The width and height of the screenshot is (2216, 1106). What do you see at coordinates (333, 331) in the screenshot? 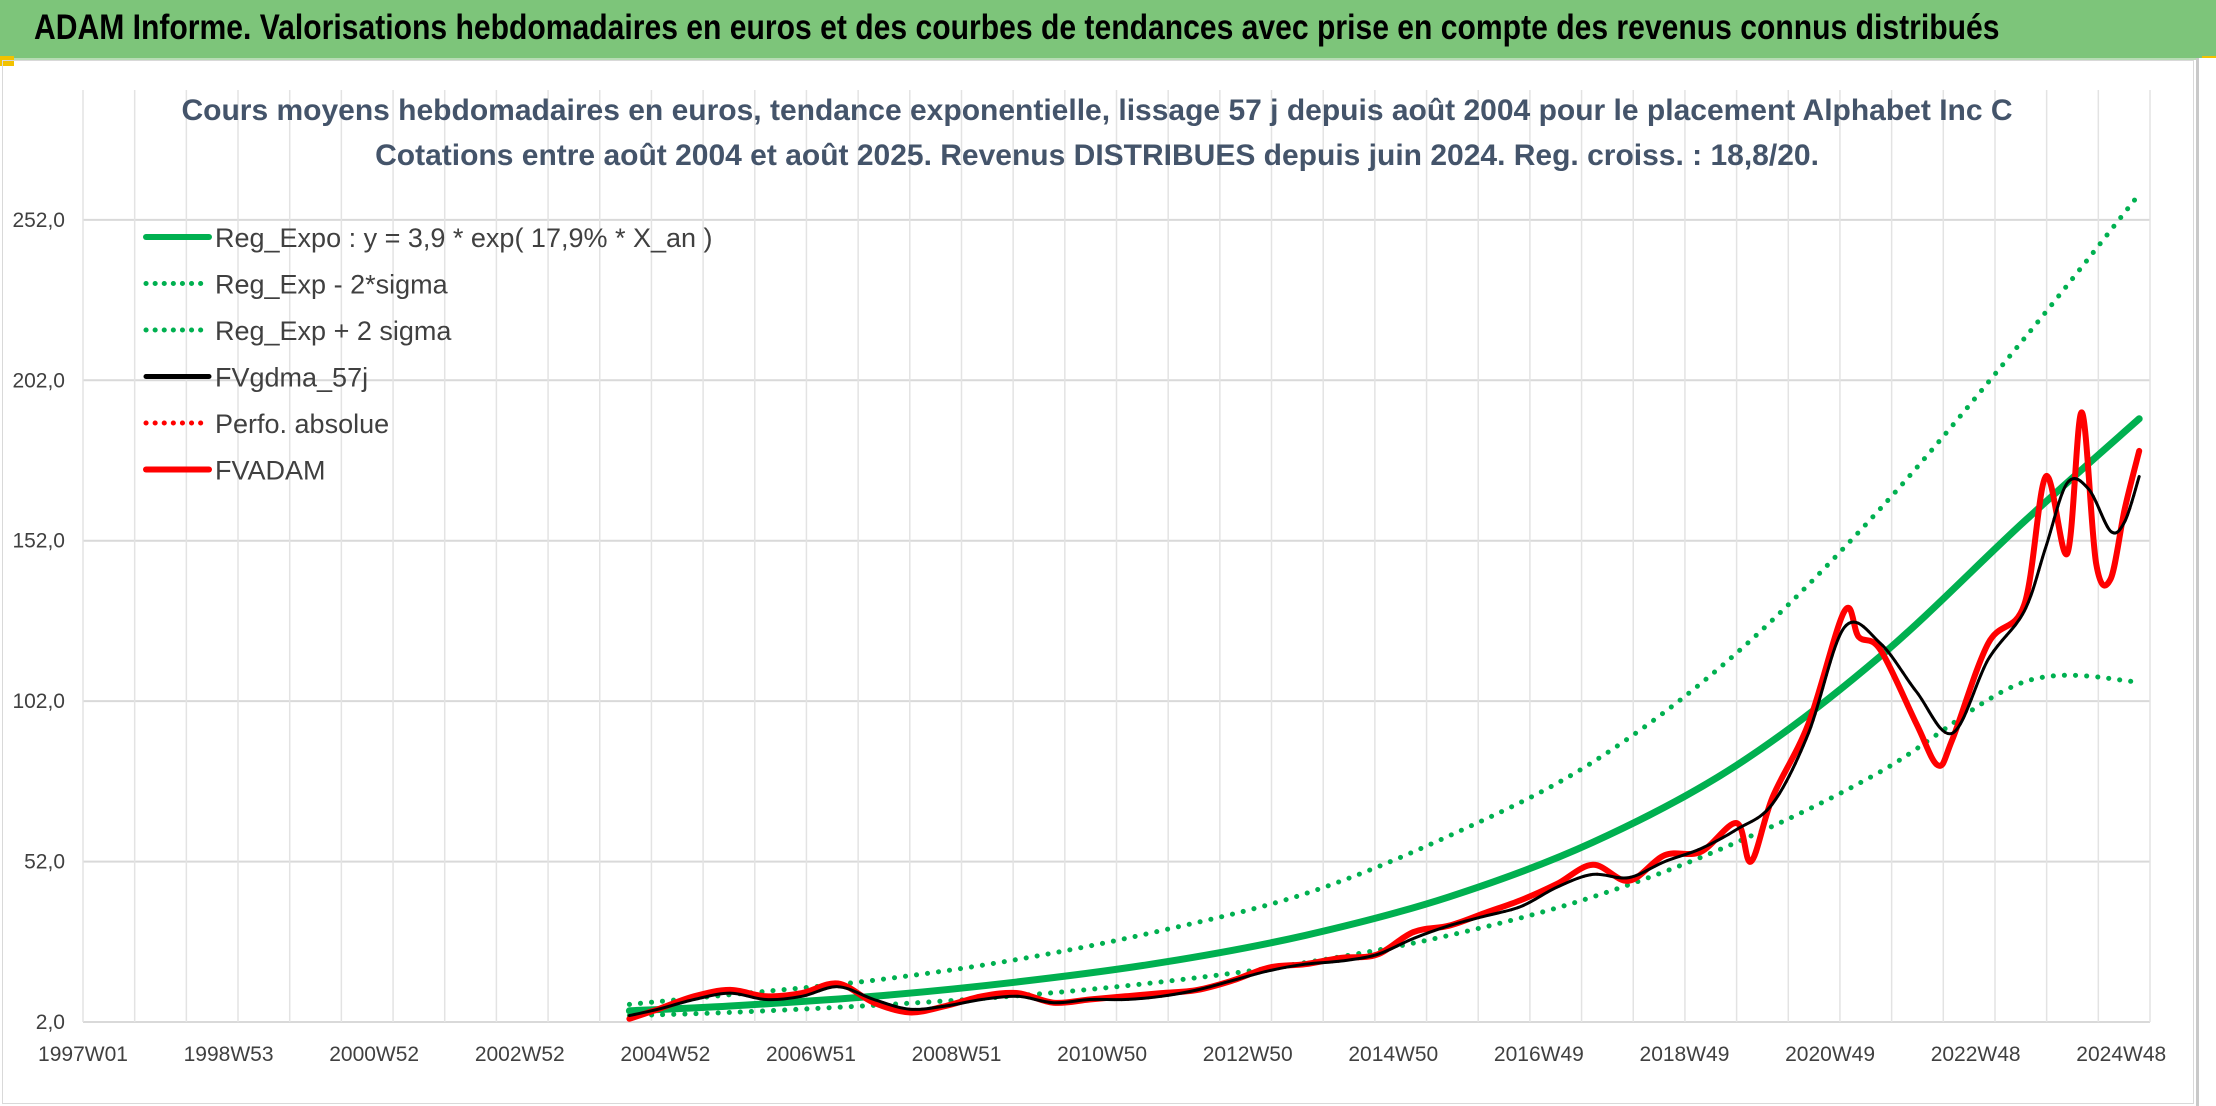
I see `legend-label: Reg_Exp + 2 sigma` at bounding box center [333, 331].